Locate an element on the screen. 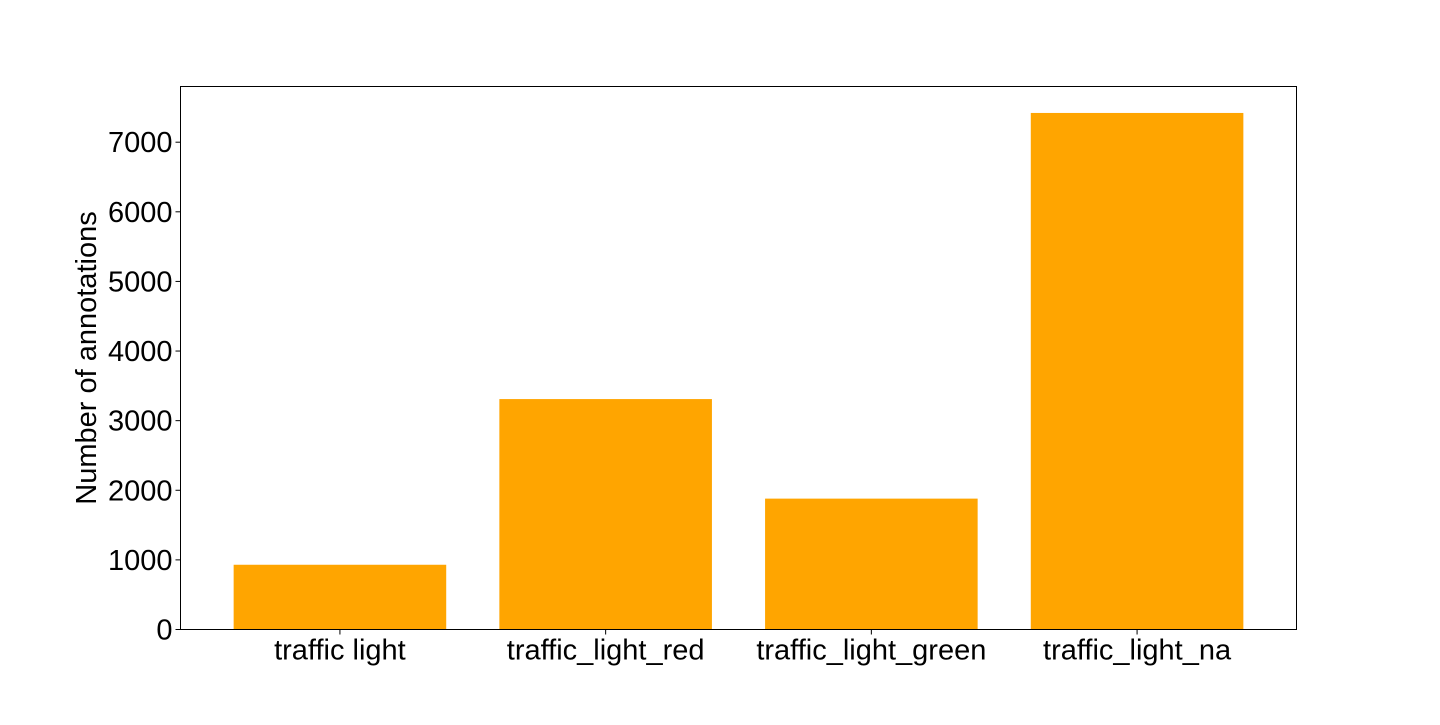 The height and width of the screenshot is (725, 1440). y-tick-label: 3000 is located at coordinates (140, 422).